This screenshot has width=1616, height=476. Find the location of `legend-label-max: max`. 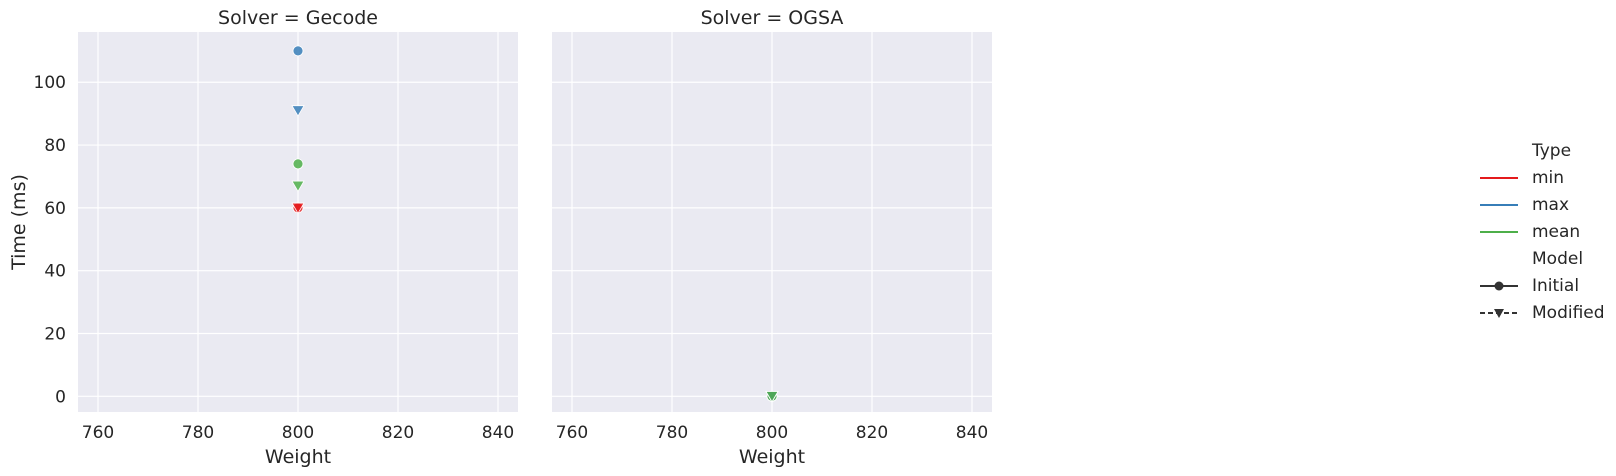

legend-label-max: max is located at coordinates (1550, 205).